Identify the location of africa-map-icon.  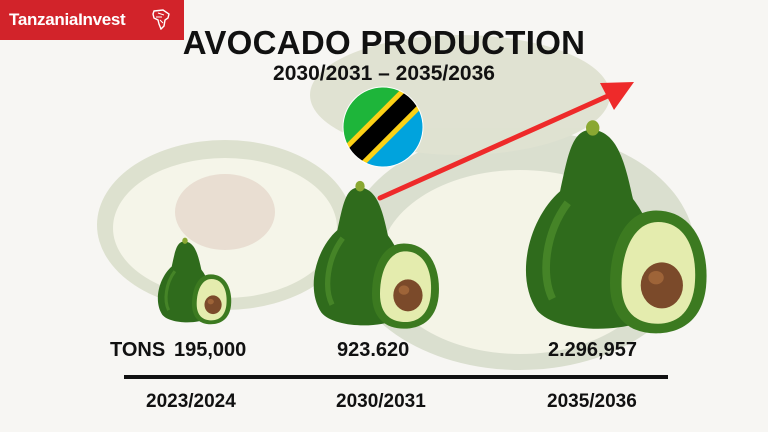
(161, 19).